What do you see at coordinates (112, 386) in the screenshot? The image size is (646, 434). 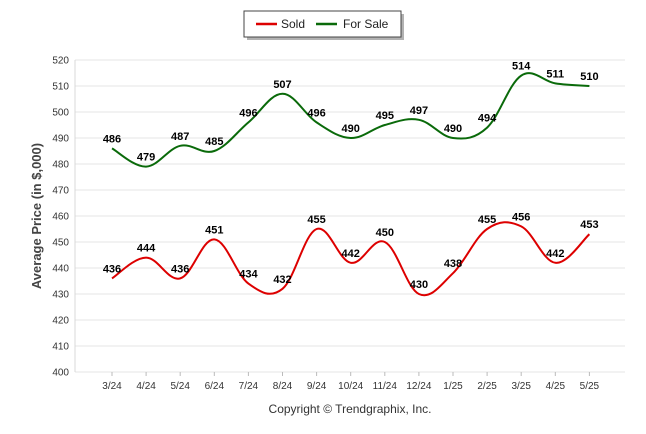 I see `x-tick-label: 3/24` at bounding box center [112, 386].